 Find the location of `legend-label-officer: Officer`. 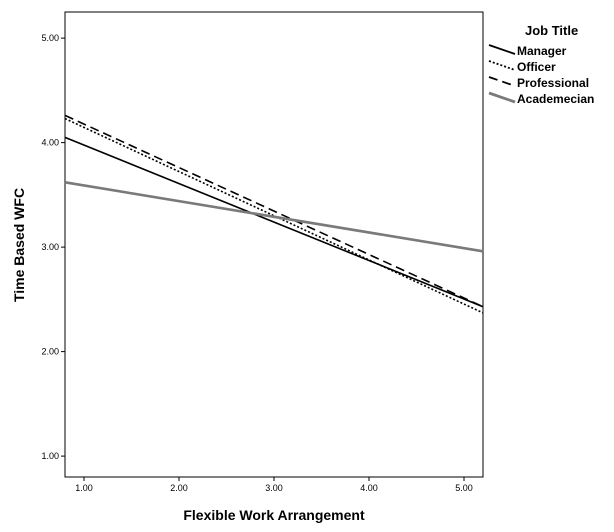

legend-label-officer: Officer is located at coordinates (536, 67).